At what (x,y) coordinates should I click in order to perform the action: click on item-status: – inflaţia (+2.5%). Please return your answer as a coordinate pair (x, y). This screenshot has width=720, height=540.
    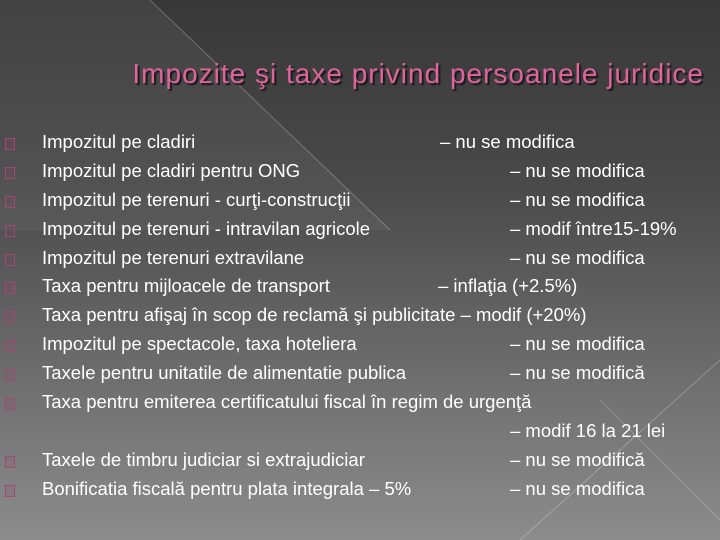
    Looking at the image, I should click on (508, 285).